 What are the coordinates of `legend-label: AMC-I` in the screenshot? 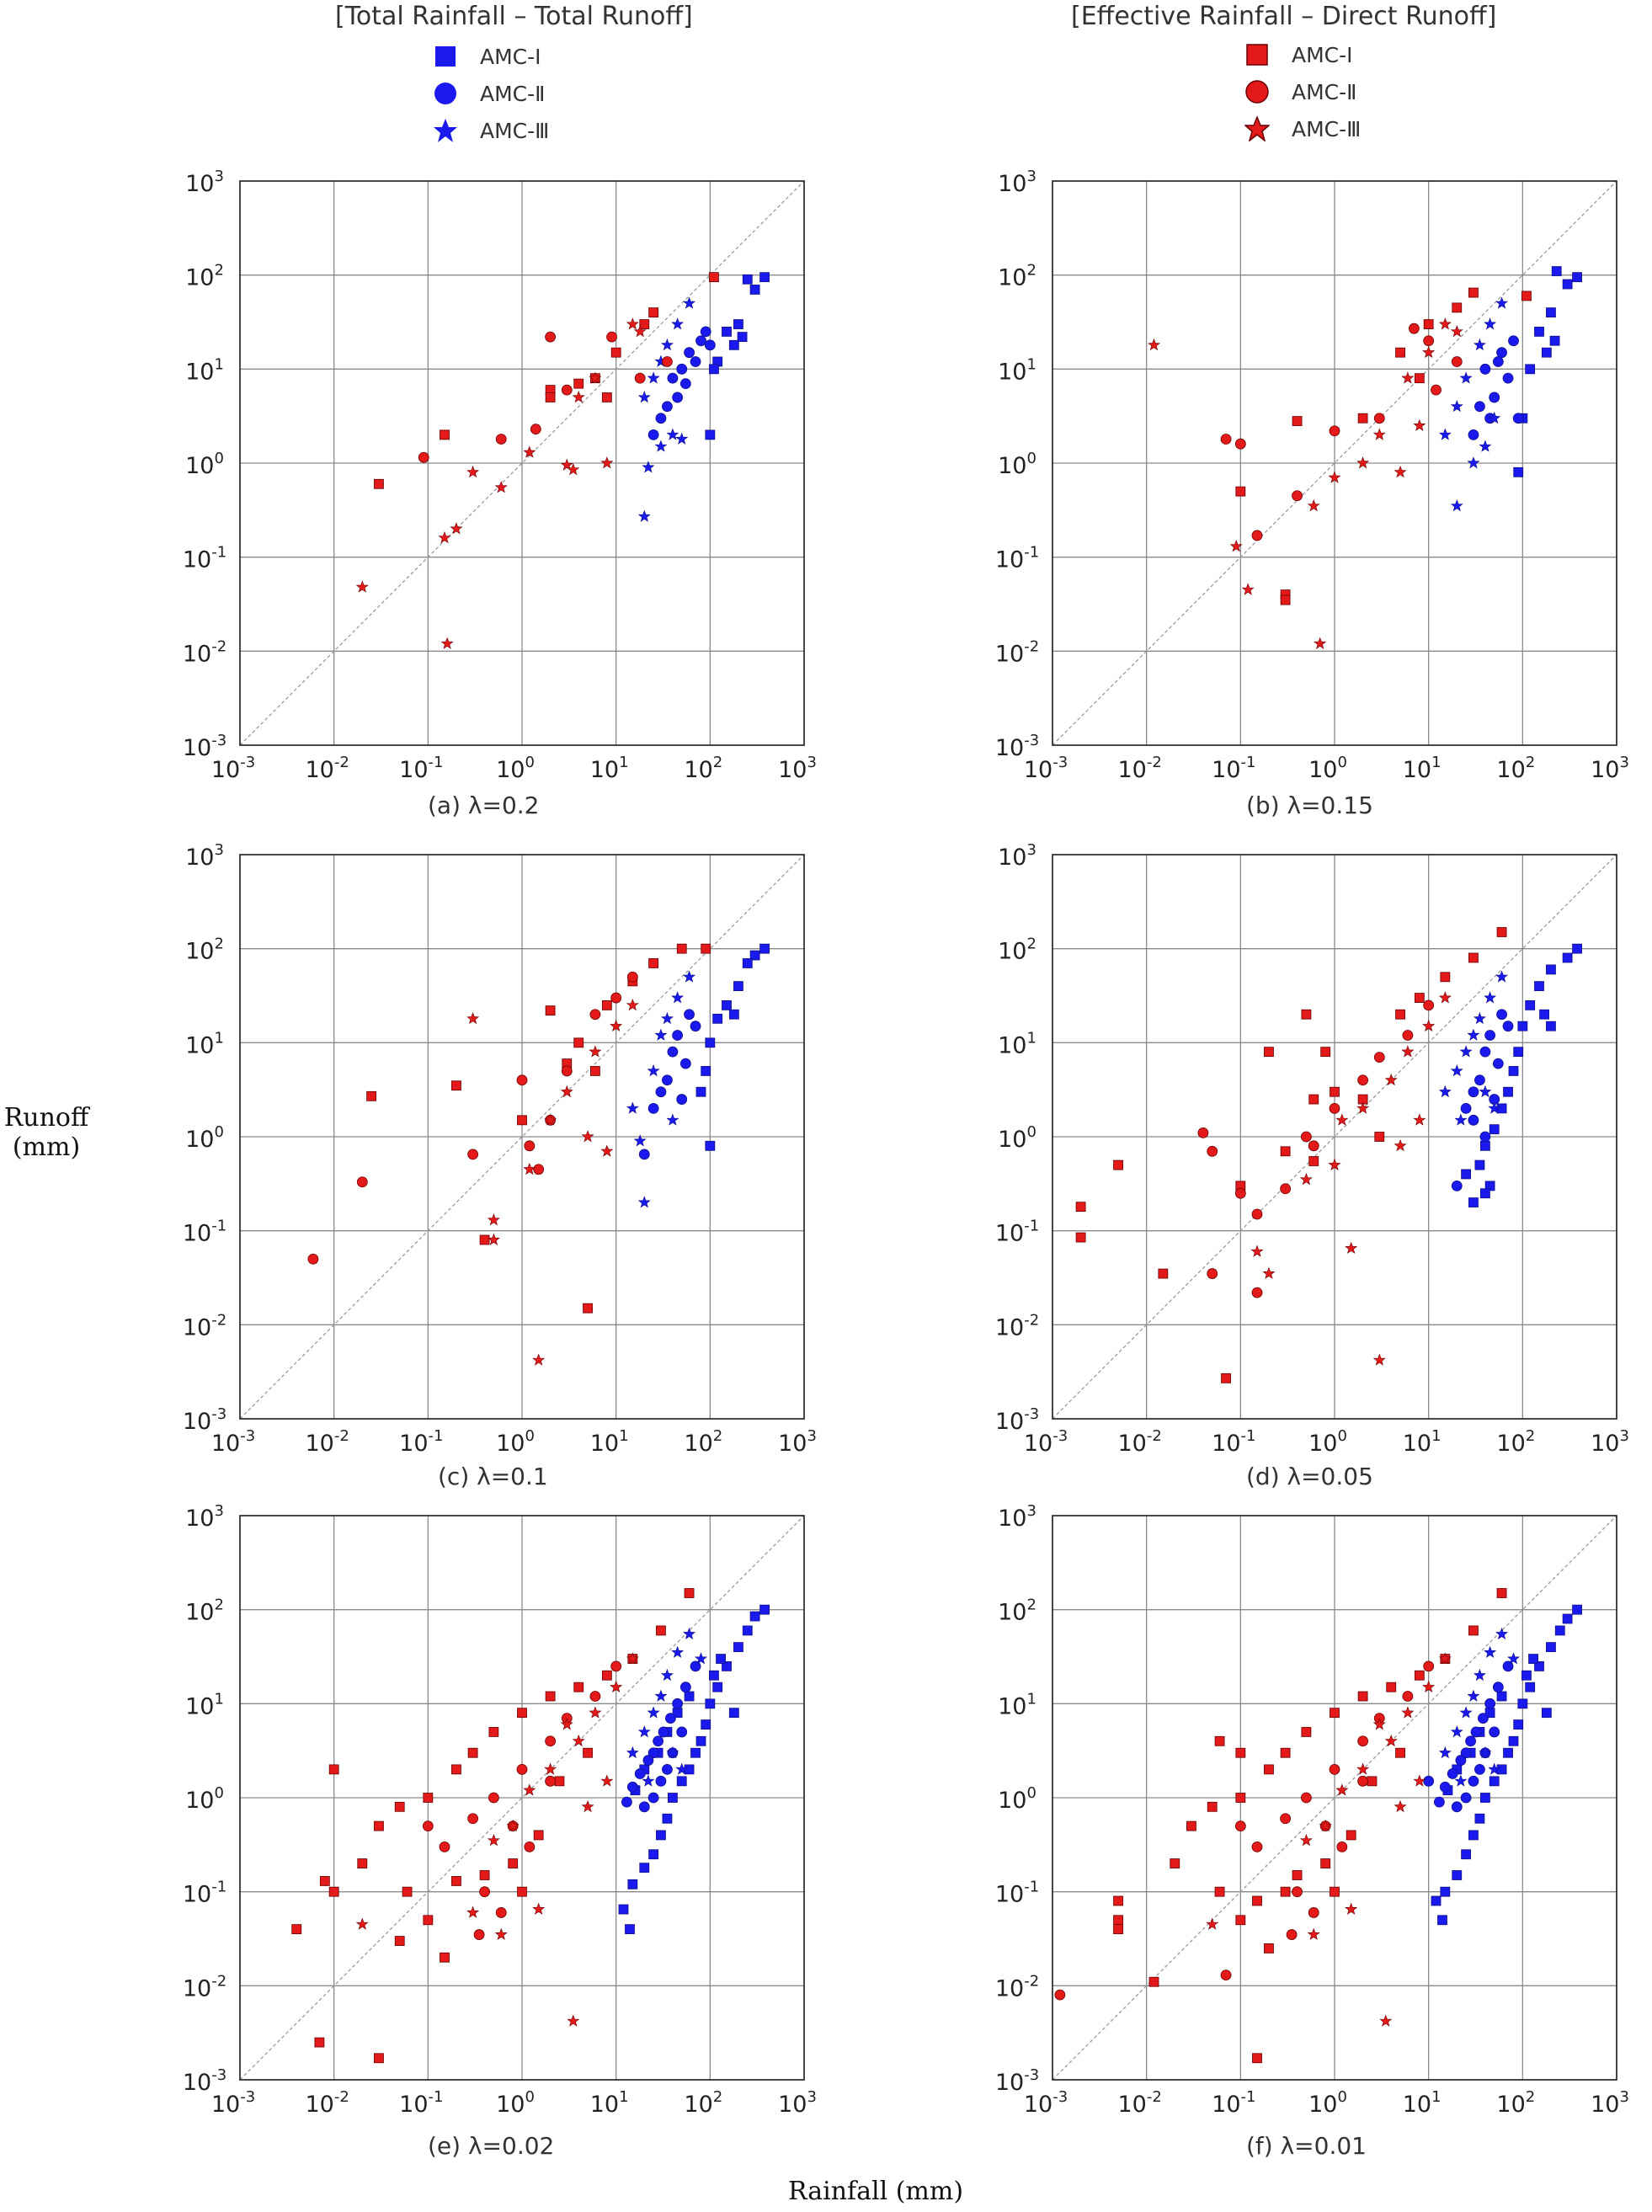 It's located at (1322, 55).